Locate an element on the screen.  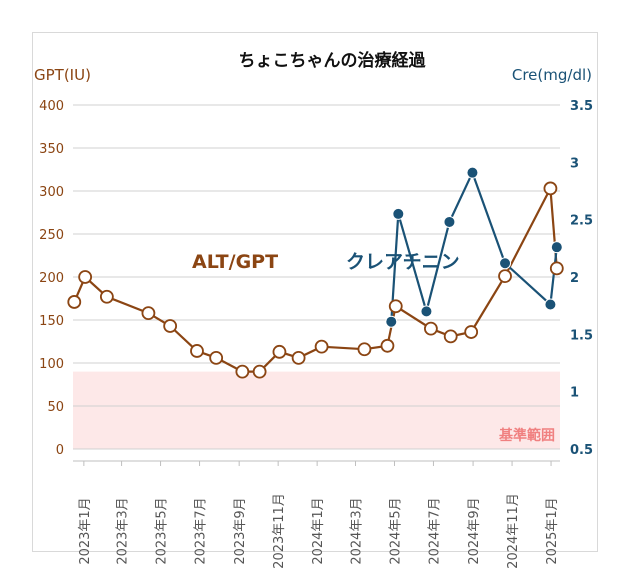
x-tick-label: 2024年3月 is located at coordinates (356, 530).